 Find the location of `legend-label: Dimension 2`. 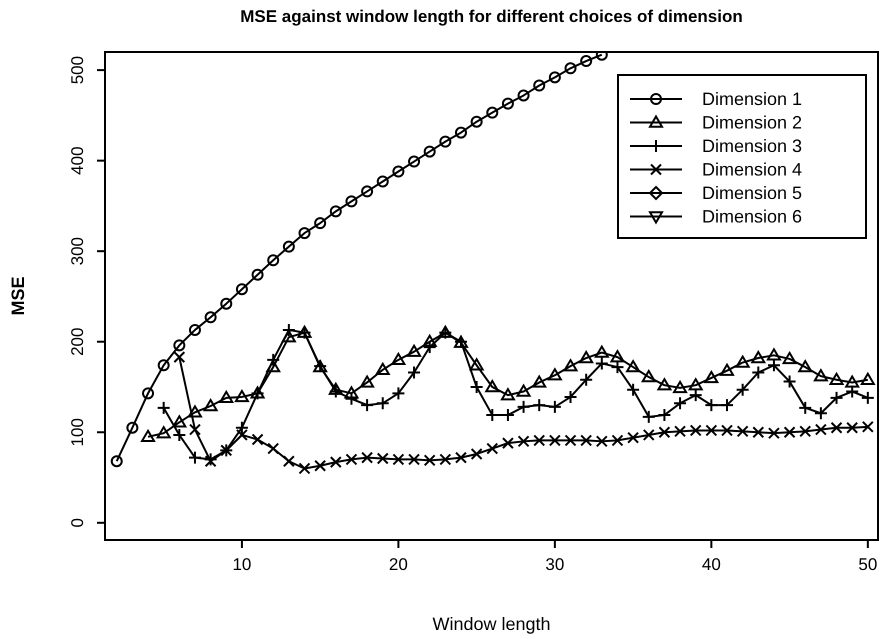

legend-label: Dimension 2 is located at coordinates (752, 122).